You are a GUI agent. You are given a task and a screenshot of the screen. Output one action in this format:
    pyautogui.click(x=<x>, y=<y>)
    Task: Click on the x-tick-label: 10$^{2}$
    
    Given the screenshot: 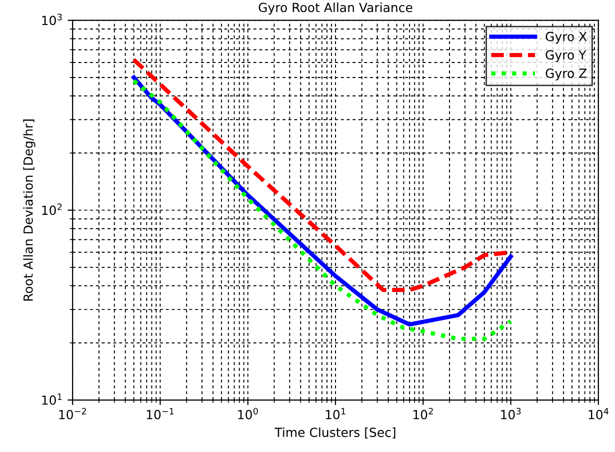 What is the action you would take?
    pyautogui.click(x=423, y=414)
    